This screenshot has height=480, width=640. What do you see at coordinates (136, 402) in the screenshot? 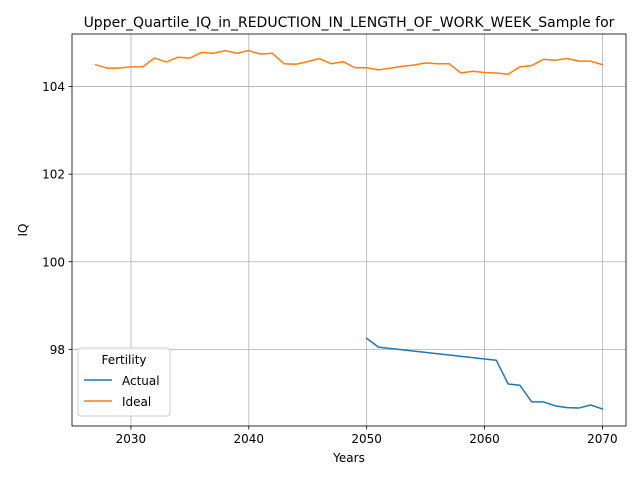
I see `legend-label-ideal: Ideal` at bounding box center [136, 402].